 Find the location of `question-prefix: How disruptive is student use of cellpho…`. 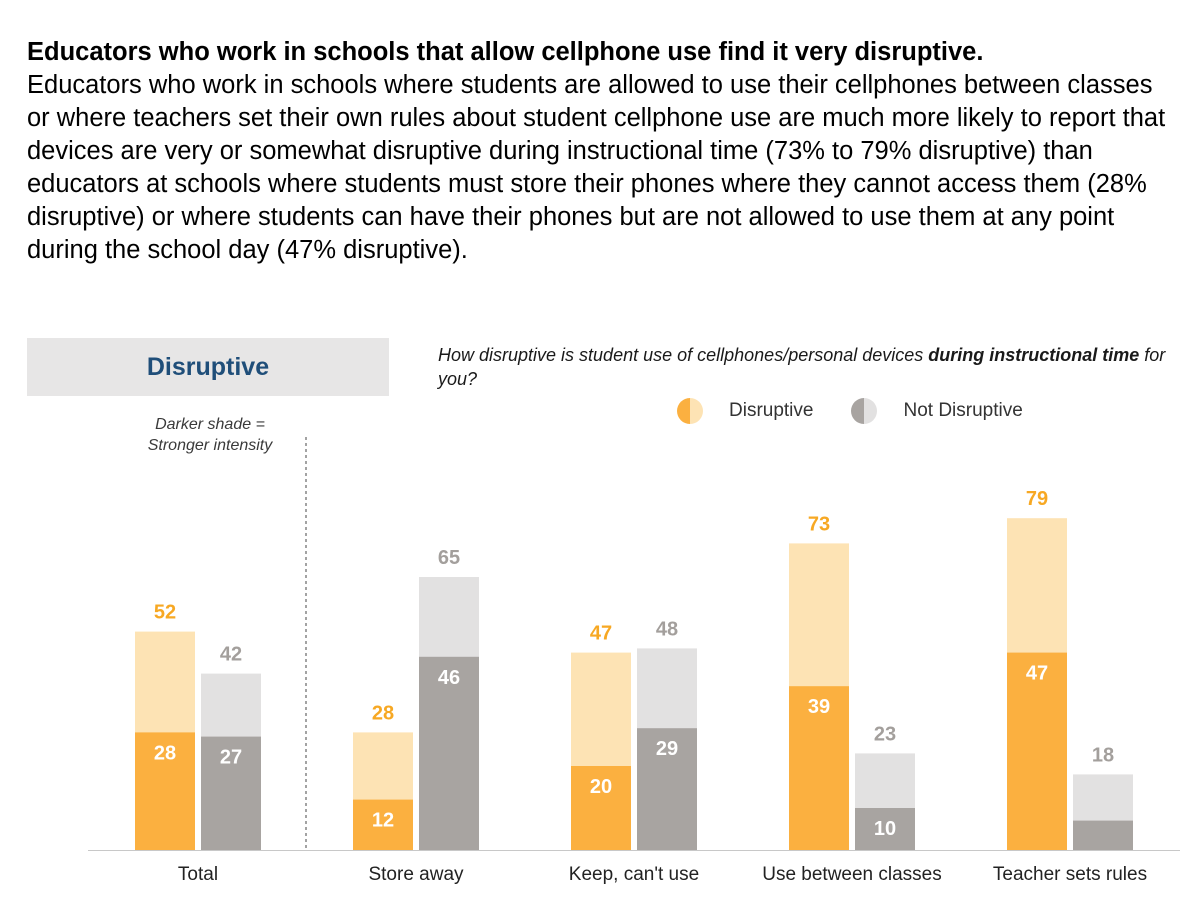

question-prefix: How disruptive is student use of cellpho… is located at coordinates (683, 355).